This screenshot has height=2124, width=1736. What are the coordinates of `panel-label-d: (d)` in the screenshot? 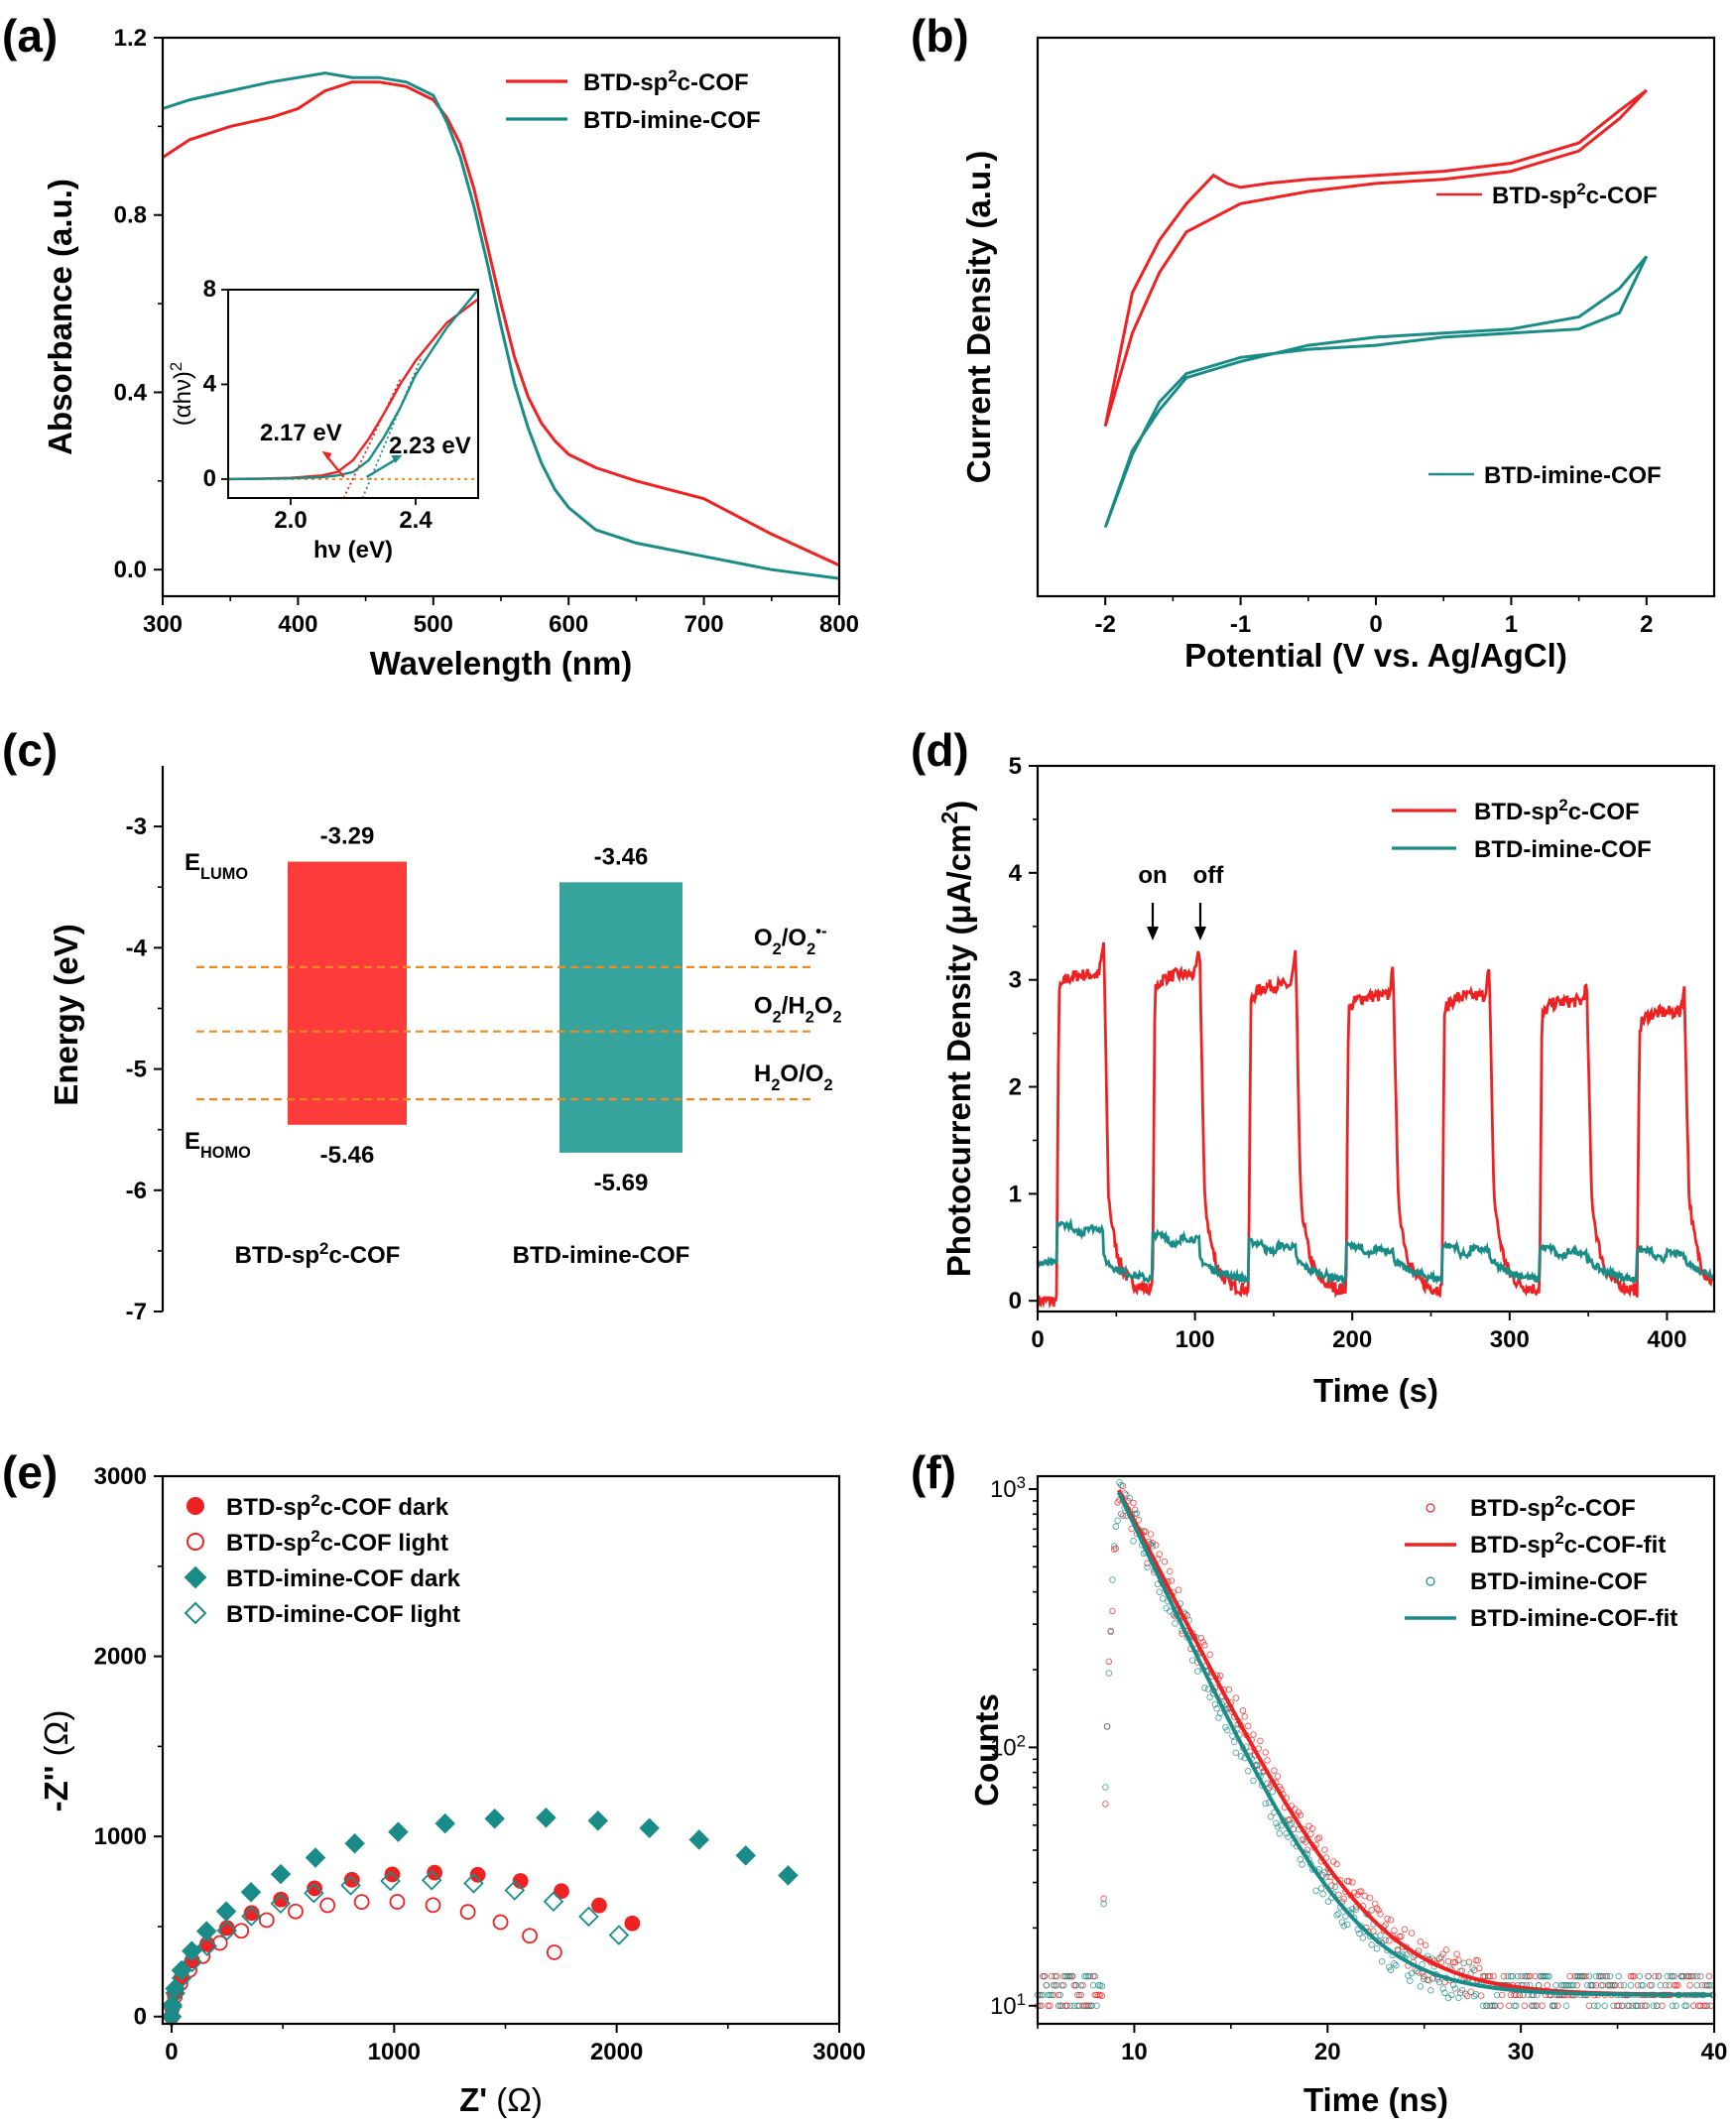 It's located at (940, 750).